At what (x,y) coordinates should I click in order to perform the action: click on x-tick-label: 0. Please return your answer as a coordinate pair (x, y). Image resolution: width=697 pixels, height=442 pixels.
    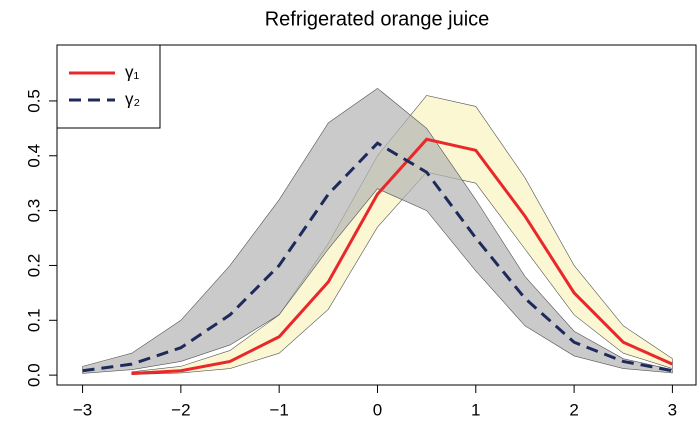
    Looking at the image, I should click on (377, 409).